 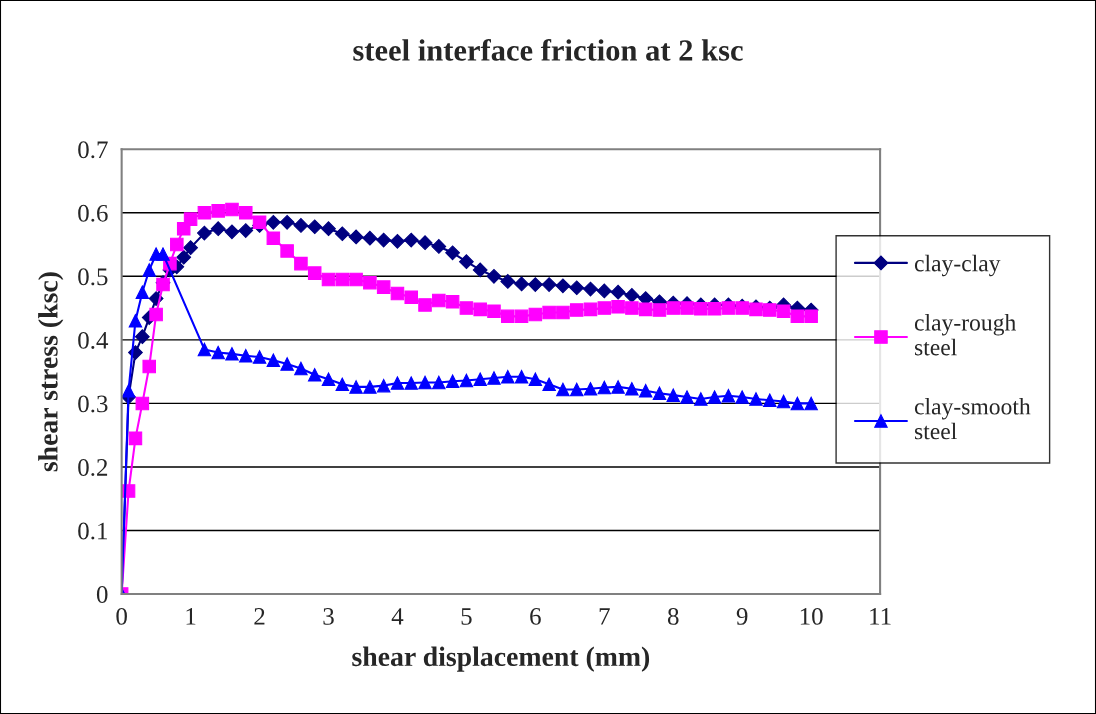 I want to click on x-tick-label: 4, so click(x=397, y=616).